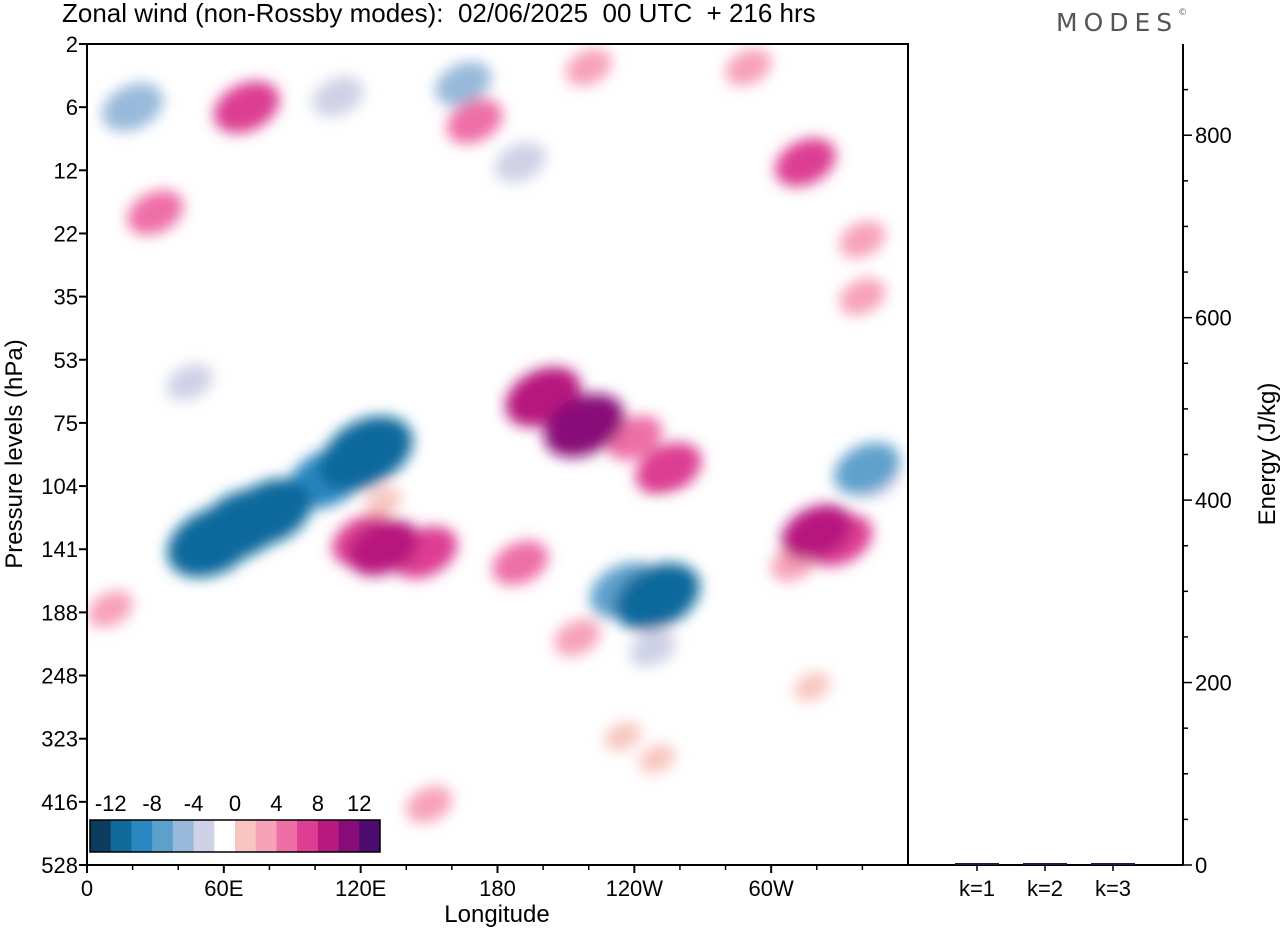 This screenshot has height=930, width=1280. I want to click on y-axis-label: Pressure levels (hPa), so click(14, 453).